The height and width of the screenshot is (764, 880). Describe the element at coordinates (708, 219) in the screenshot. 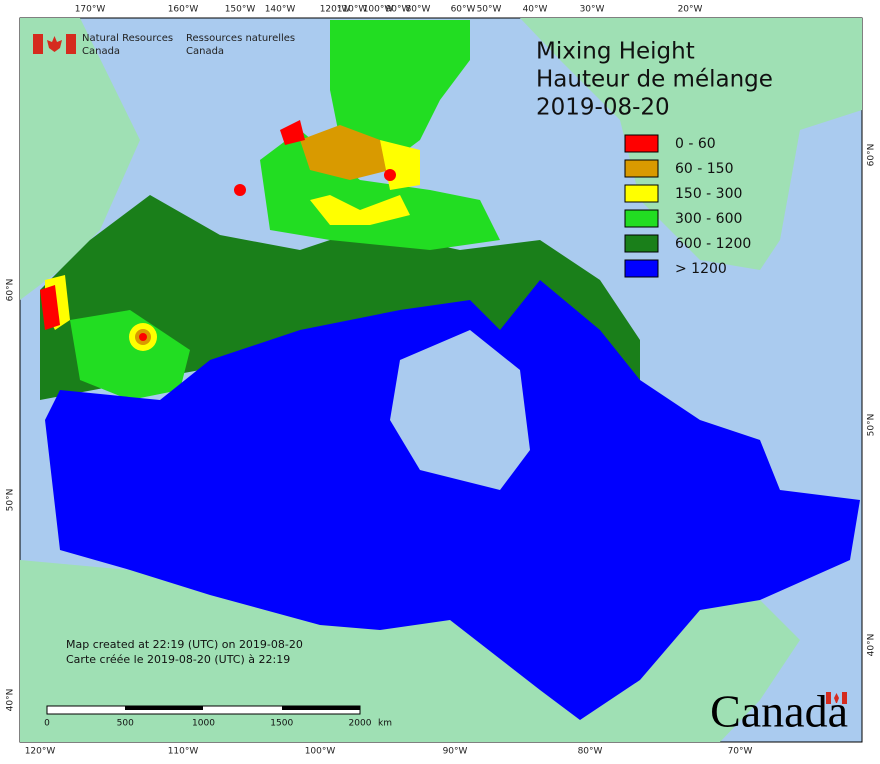

I see `legend-label: 300 - 600` at that location.